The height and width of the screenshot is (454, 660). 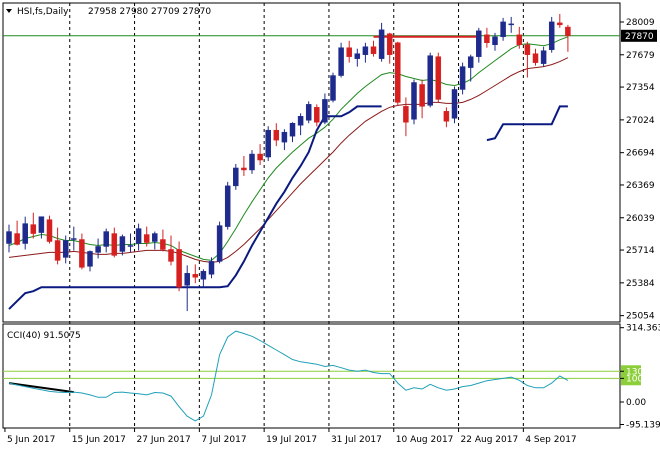 What do you see at coordinates (640, 154) in the screenshot?
I see `price-tick-label: 26694` at bounding box center [640, 154].